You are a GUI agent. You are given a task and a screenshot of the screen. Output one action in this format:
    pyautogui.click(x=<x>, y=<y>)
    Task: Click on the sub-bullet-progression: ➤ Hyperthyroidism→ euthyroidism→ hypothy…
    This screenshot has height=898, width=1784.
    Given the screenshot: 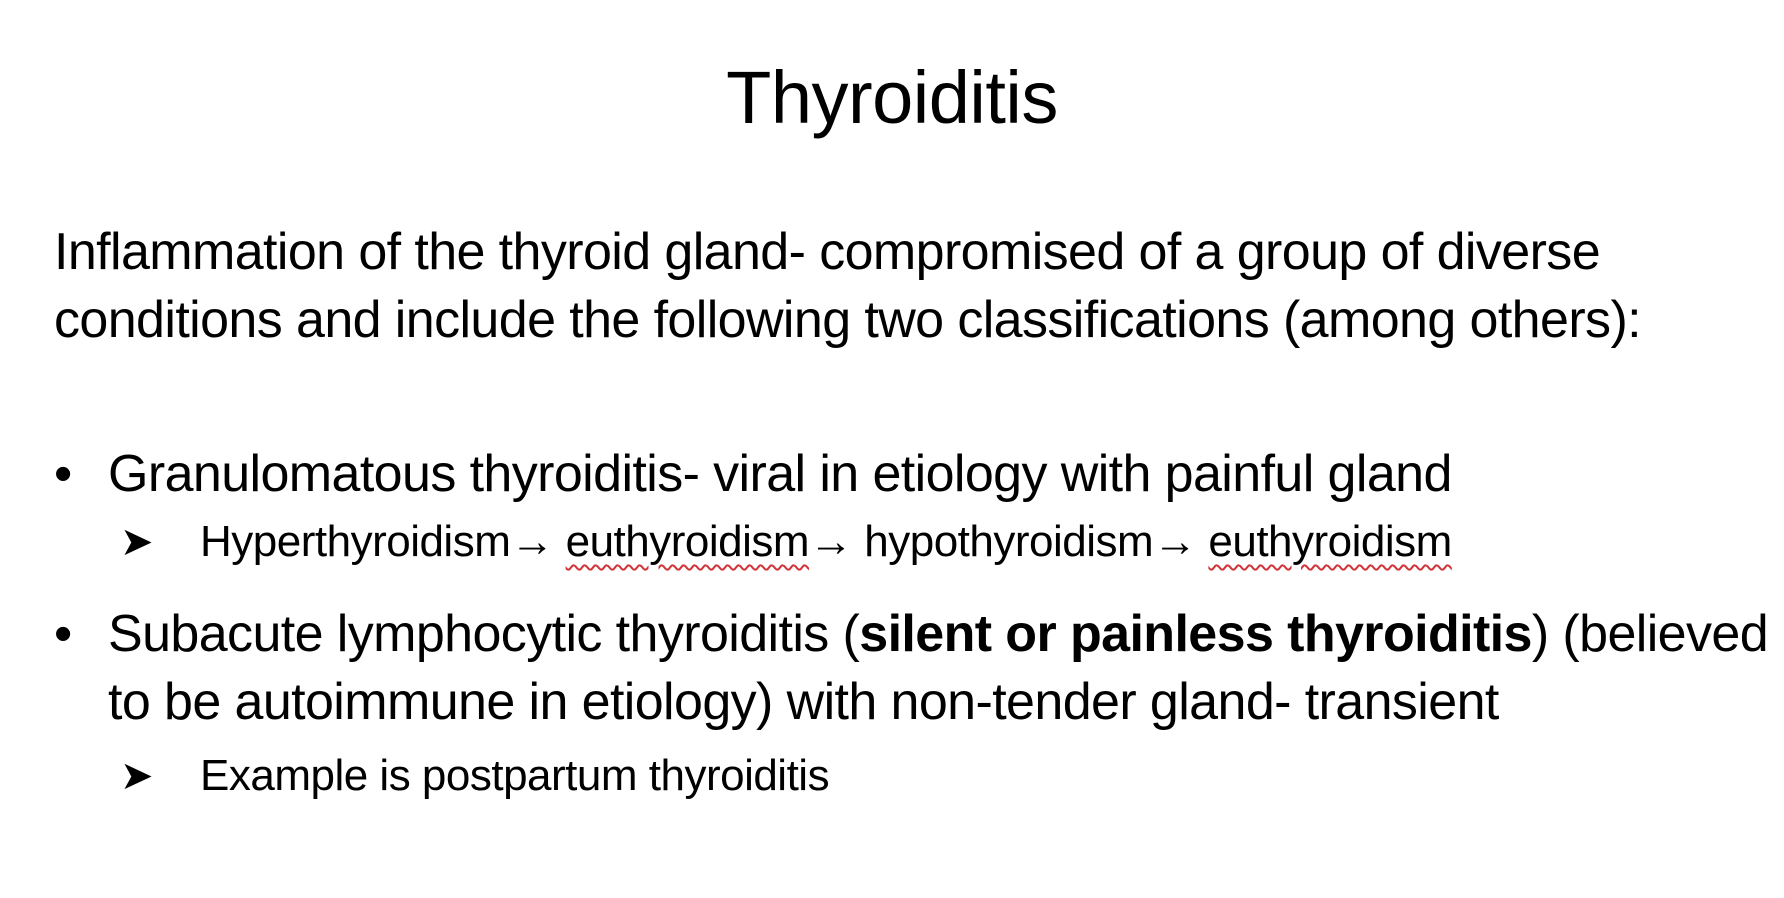 What is the action you would take?
    pyautogui.click(x=945, y=542)
    